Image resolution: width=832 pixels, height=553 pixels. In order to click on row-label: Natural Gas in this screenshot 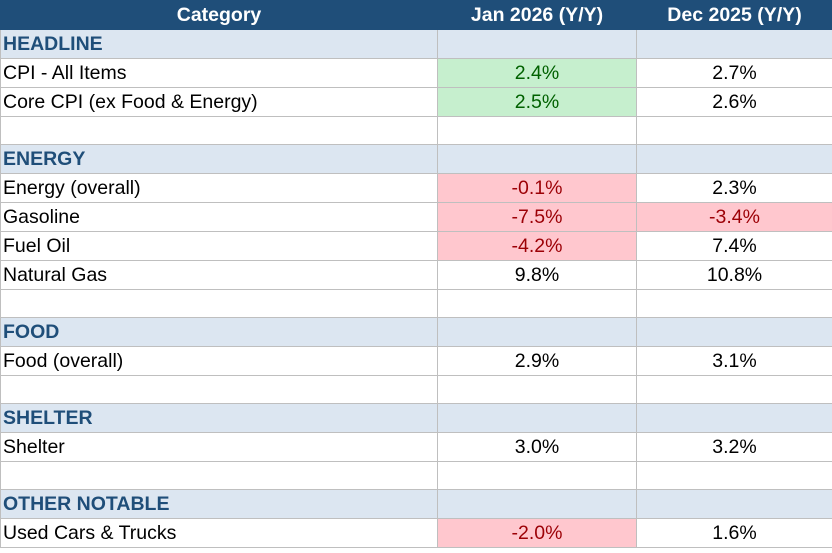, I will do `click(219, 275)`.